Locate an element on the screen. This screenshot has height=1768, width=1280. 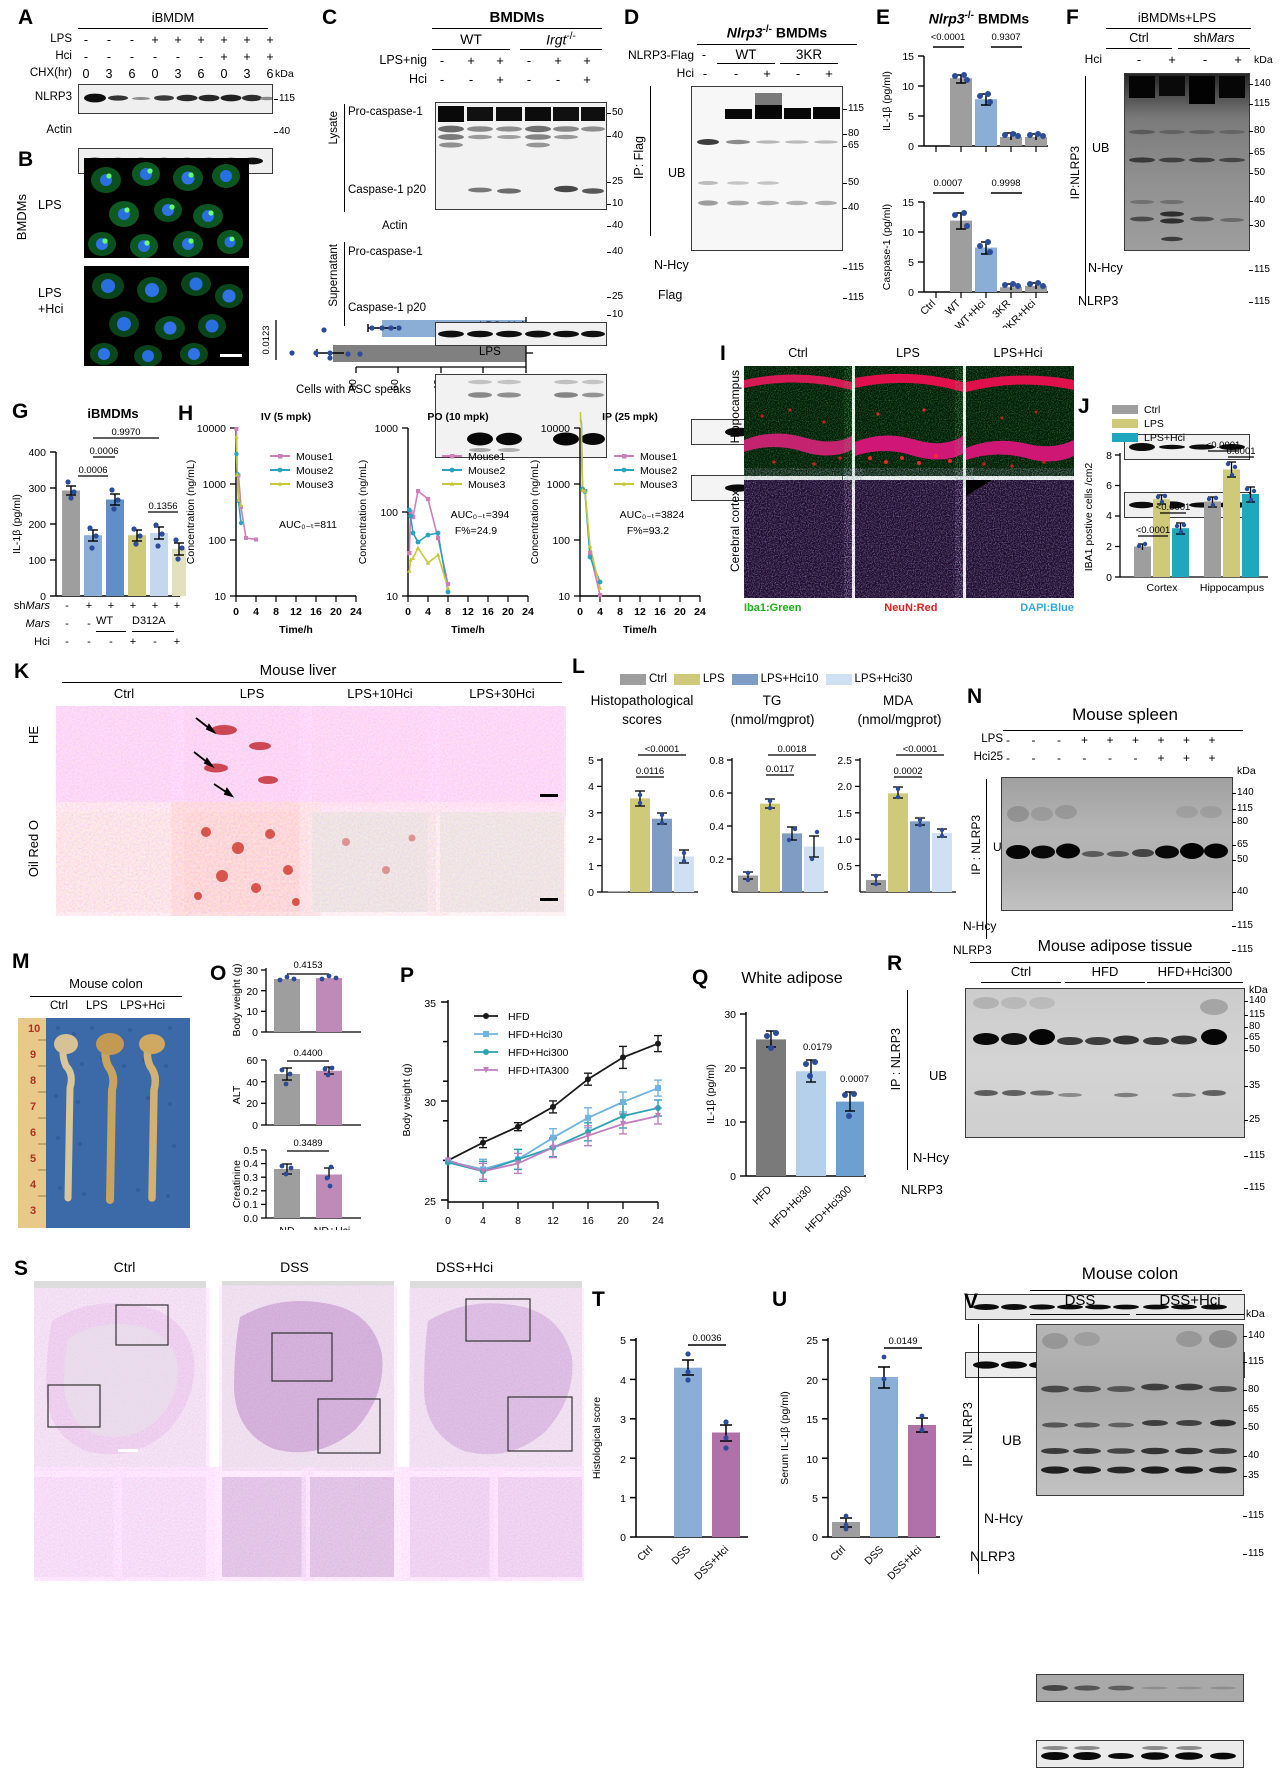
panel-v-marker-nlrp3-115: 115 is located at coordinates (1253, 1553).